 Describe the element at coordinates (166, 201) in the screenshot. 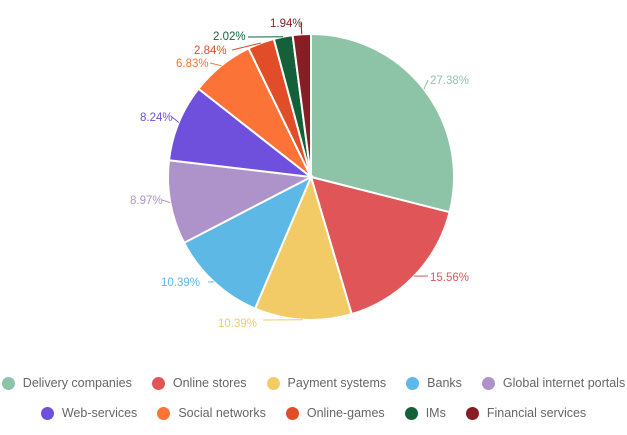

I see `leader-line-global-internet-portals` at that location.